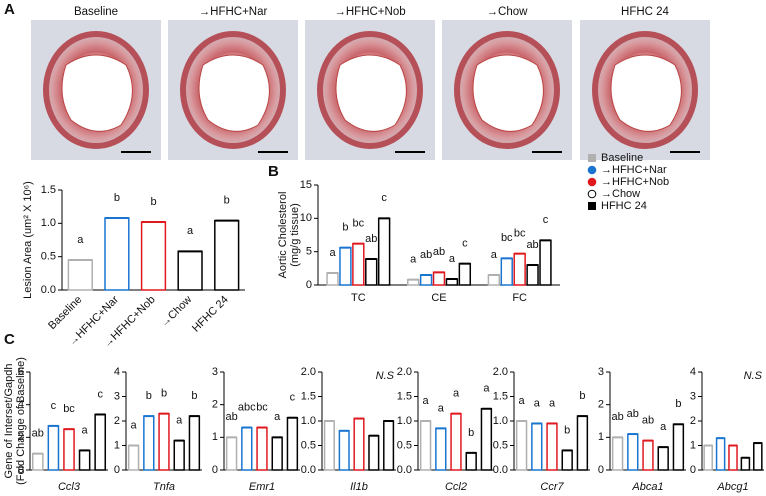 The image size is (766, 496). Describe the element at coordinates (647, 487) in the screenshot. I see `x-axis-label: Abca1` at that location.